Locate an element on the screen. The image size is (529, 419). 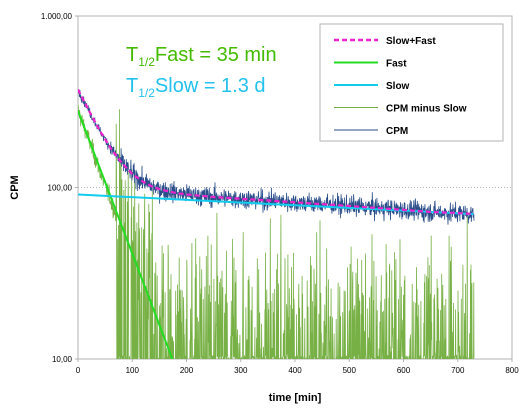
x-tick-label: 800 is located at coordinates (512, 370).